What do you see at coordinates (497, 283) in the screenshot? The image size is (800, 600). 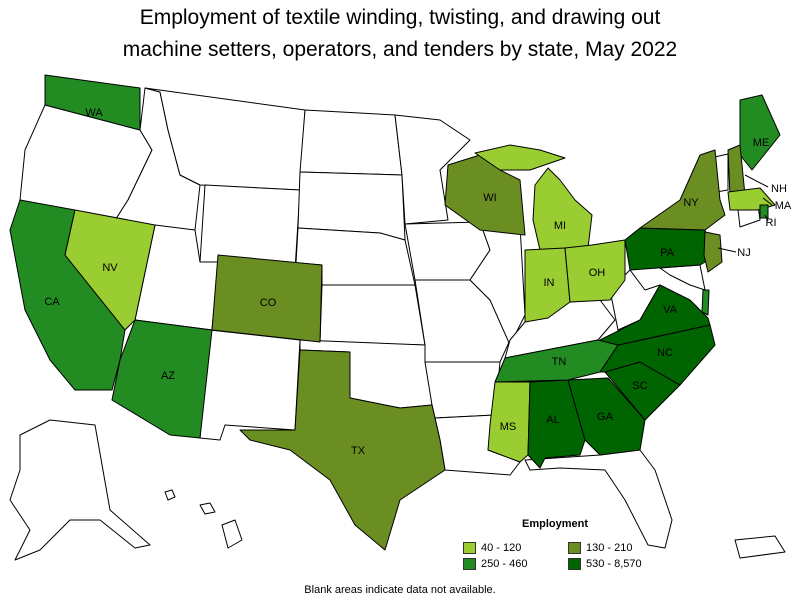 I see `state-IL` at bounding box center [497, 283].